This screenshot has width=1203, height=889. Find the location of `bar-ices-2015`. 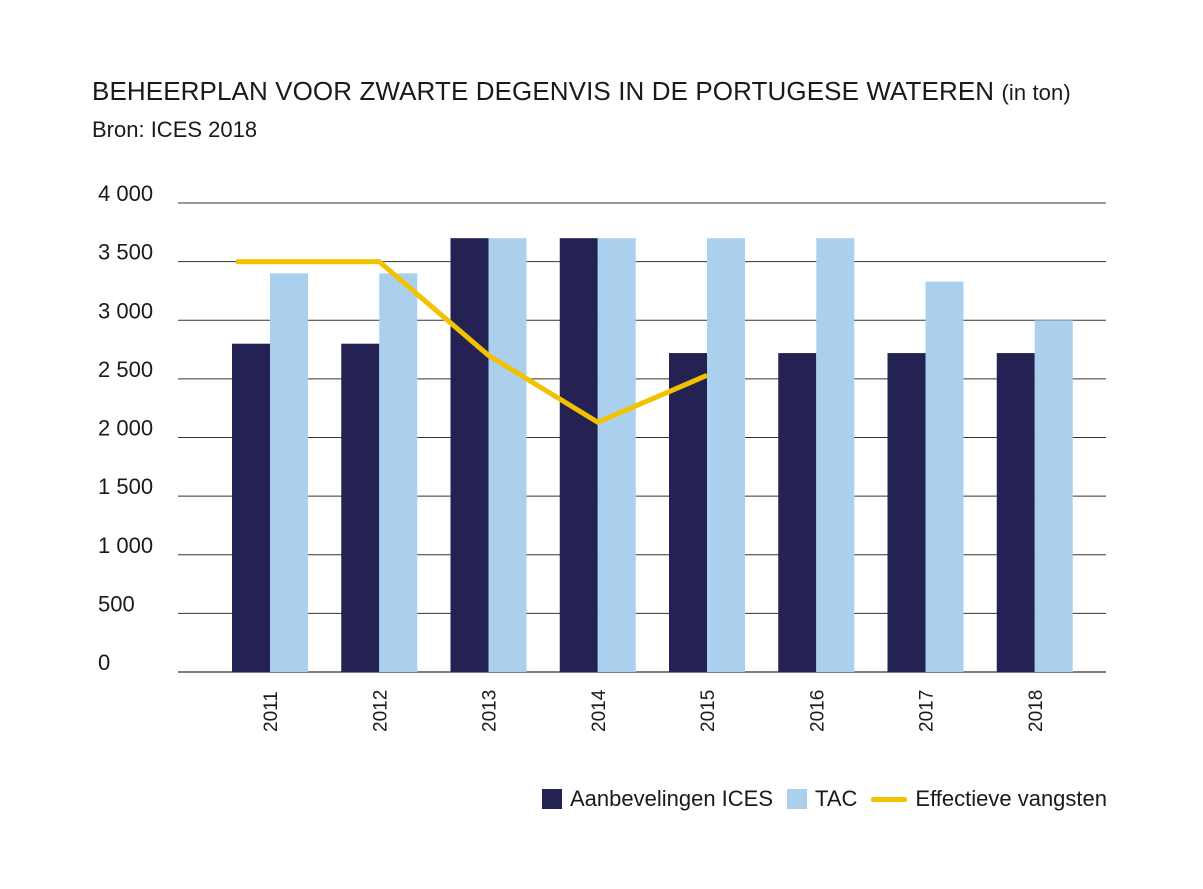

bar-ices-2015 is located at coordinates (688, 512).